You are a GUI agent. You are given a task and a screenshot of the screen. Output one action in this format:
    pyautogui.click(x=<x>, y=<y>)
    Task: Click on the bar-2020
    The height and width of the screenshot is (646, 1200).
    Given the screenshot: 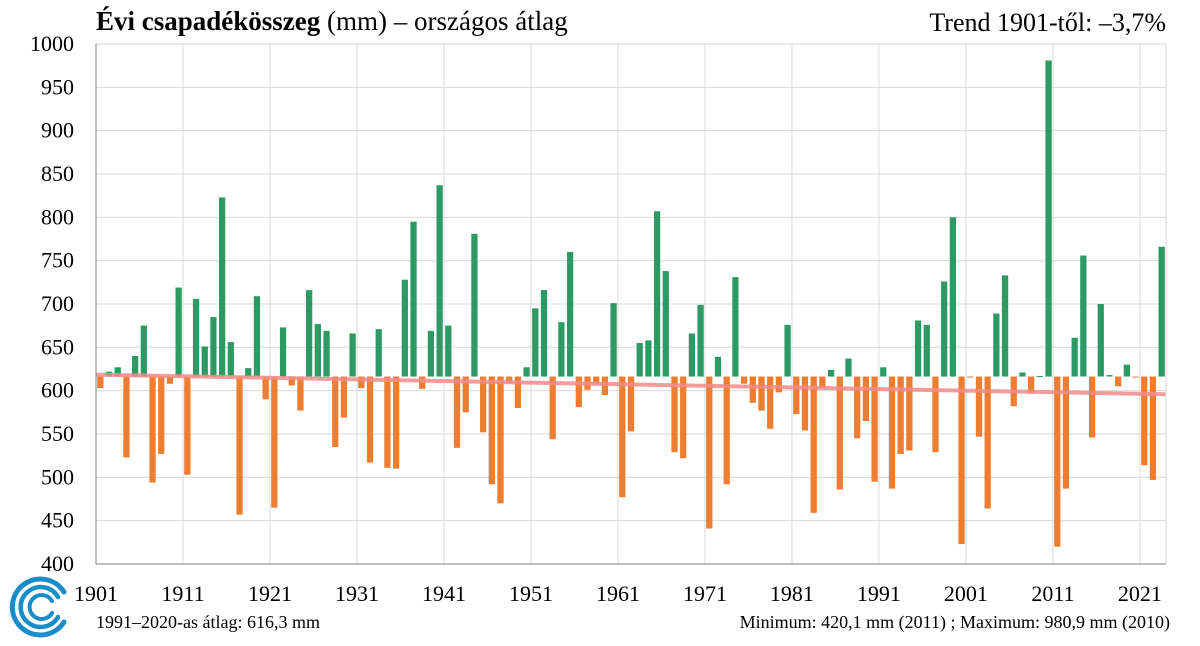 What is the action you would take?
    pyautogui.click(x=1135, y=377)
    